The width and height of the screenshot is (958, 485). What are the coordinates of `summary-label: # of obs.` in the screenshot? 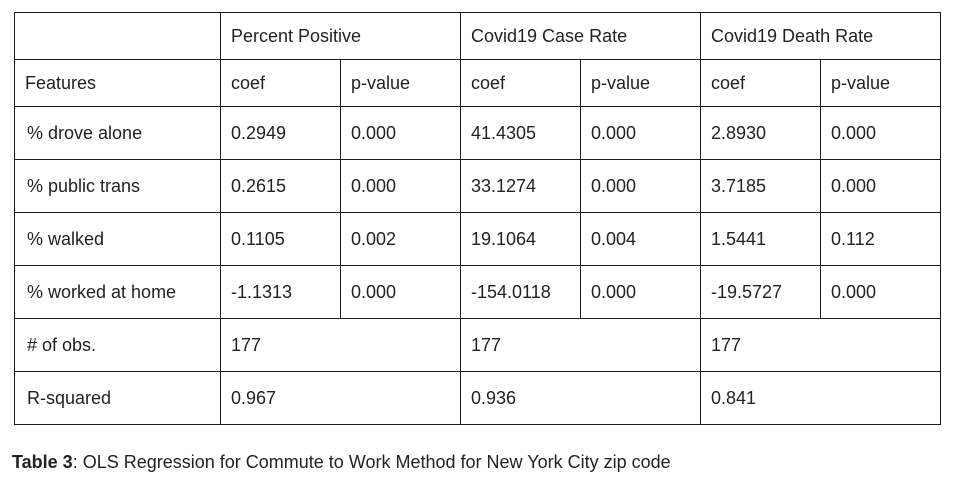 It's located at (117, 345).